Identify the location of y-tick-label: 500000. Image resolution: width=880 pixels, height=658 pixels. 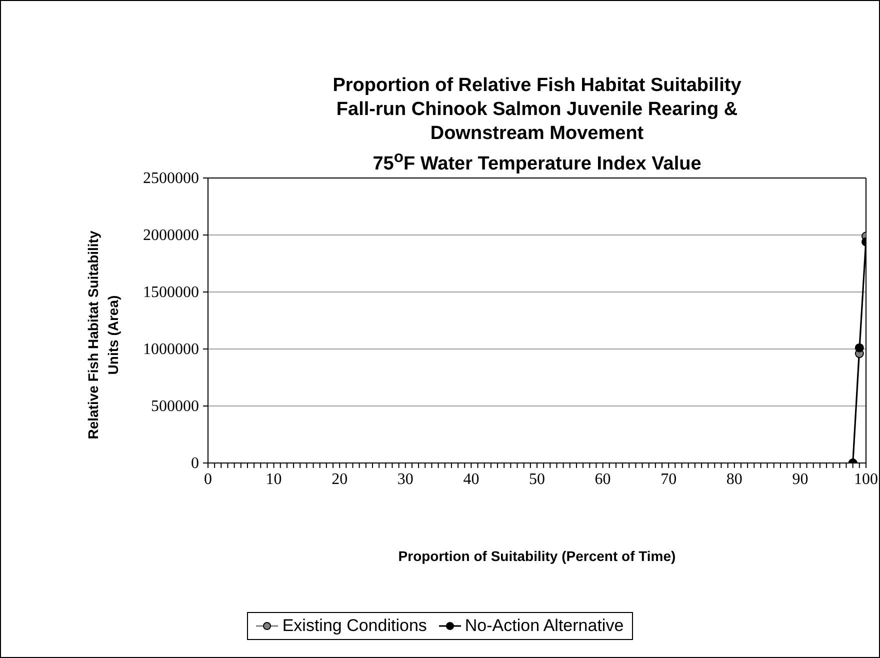
(175, 406).